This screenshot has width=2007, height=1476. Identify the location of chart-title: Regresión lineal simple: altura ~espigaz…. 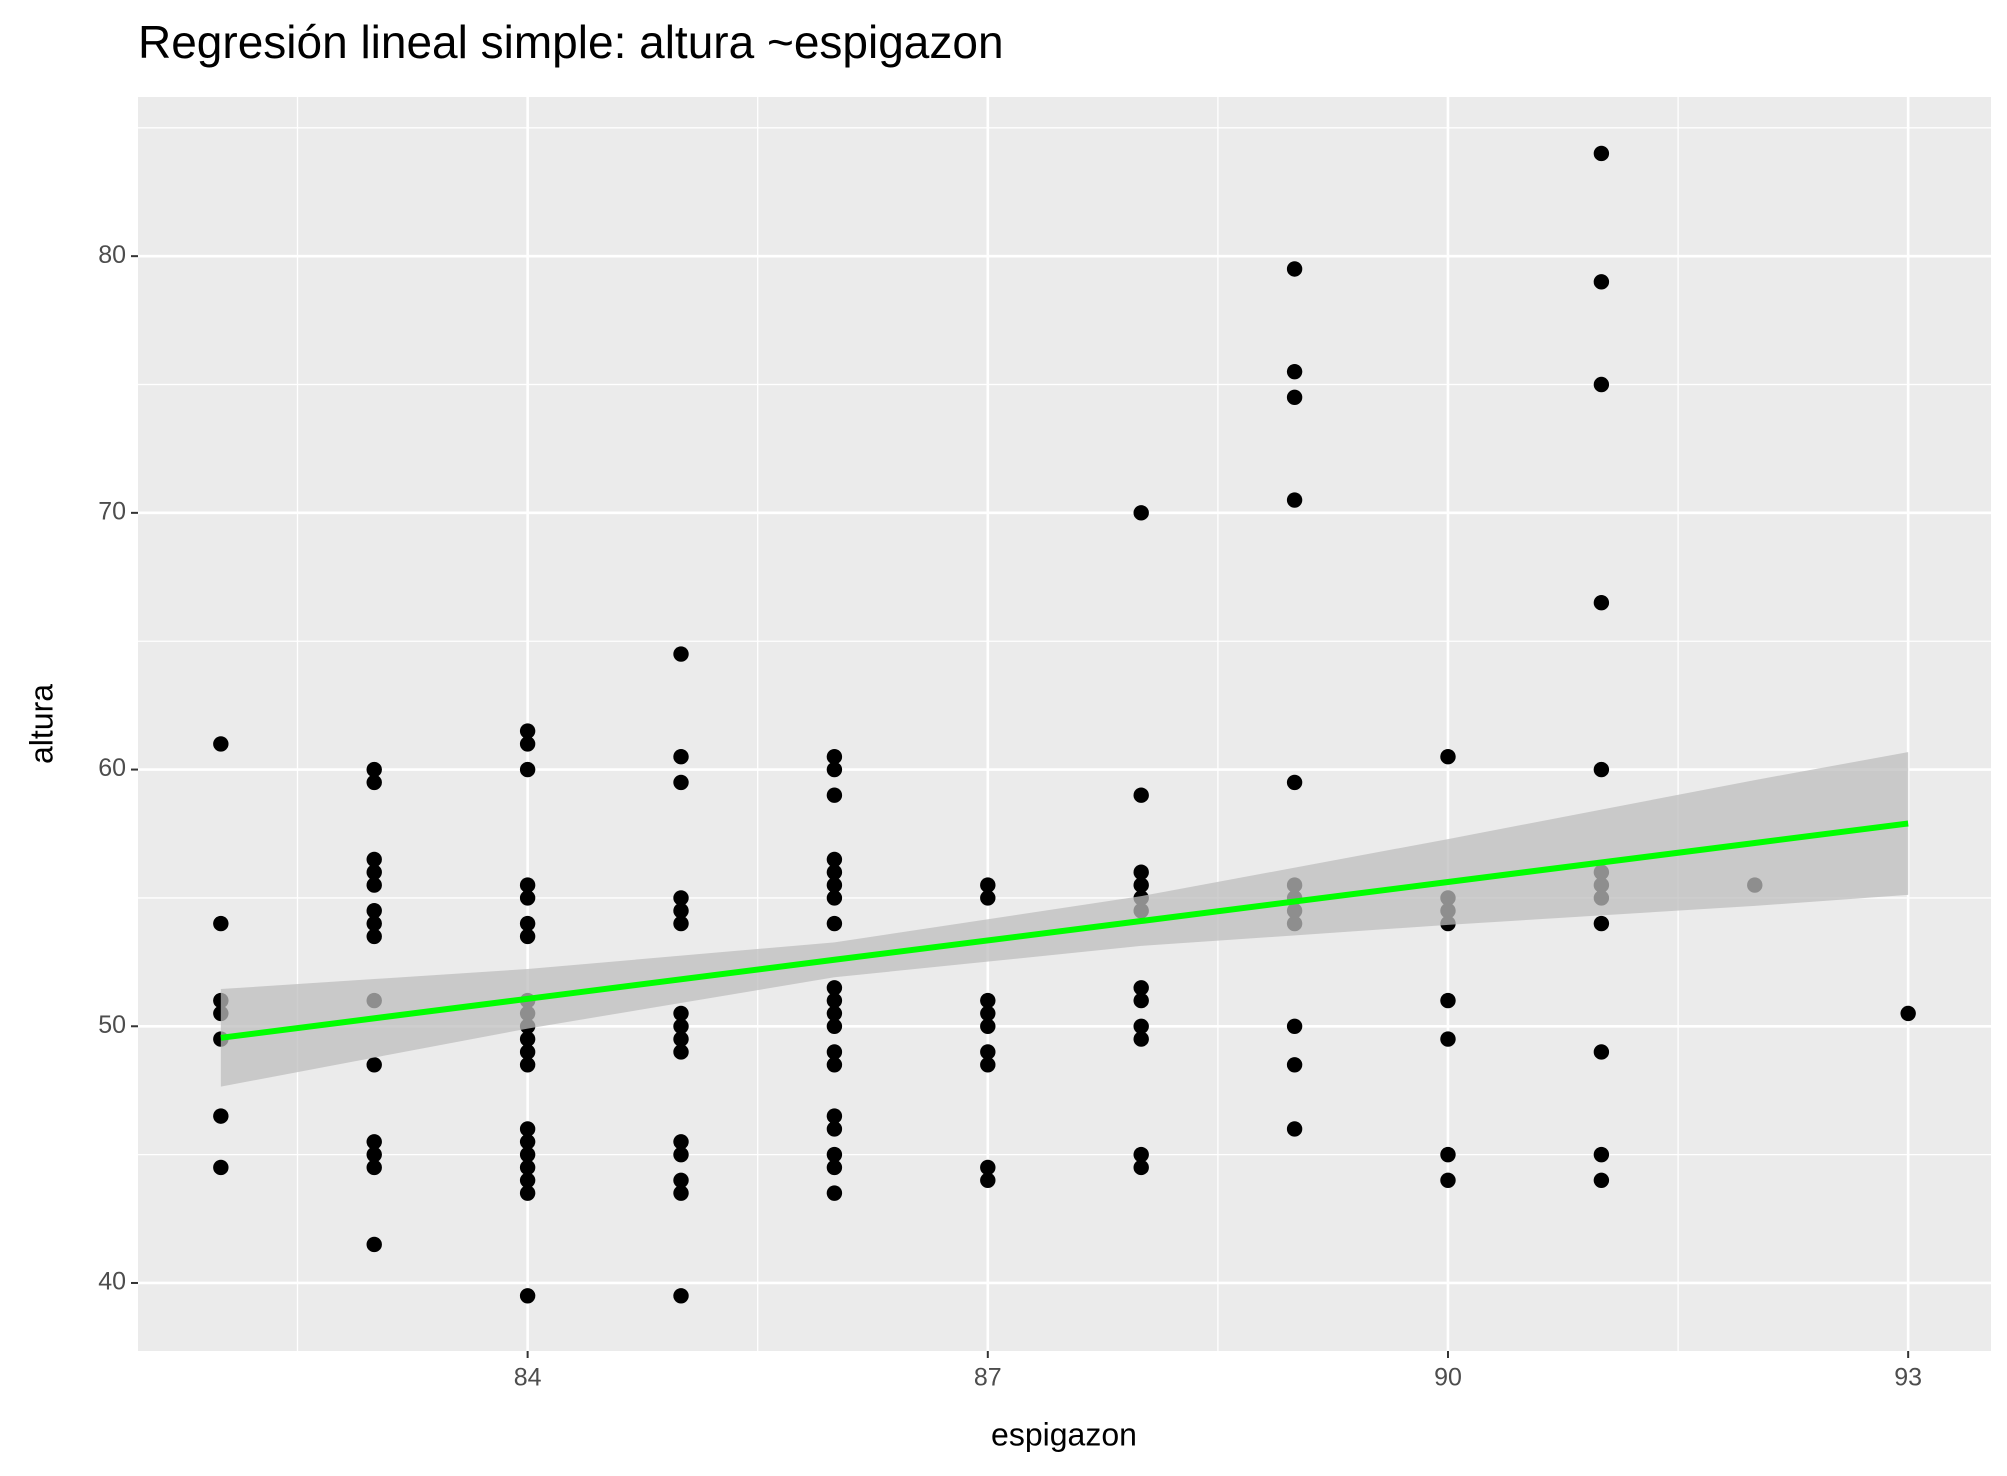
(571, 42).